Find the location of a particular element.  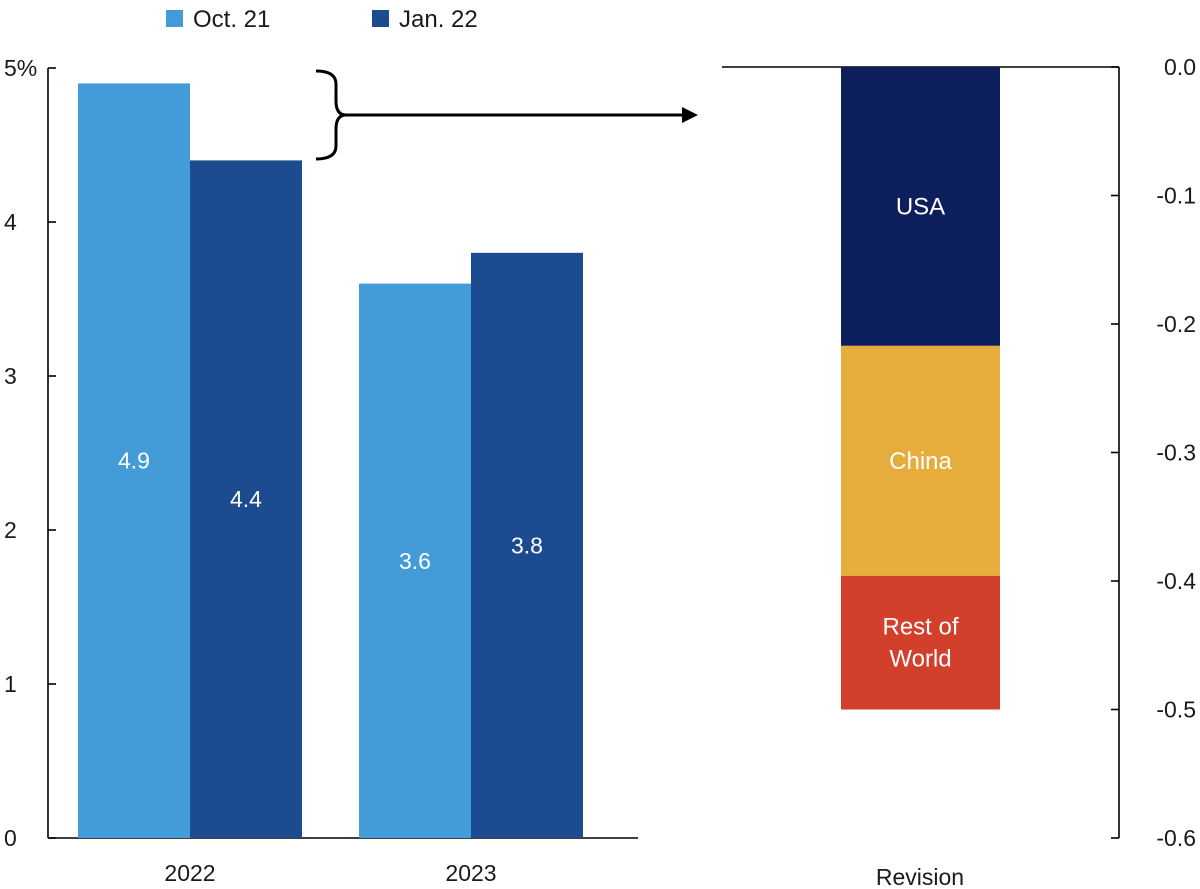

bar-2022-oct21 is located at coordinates (134, 460).